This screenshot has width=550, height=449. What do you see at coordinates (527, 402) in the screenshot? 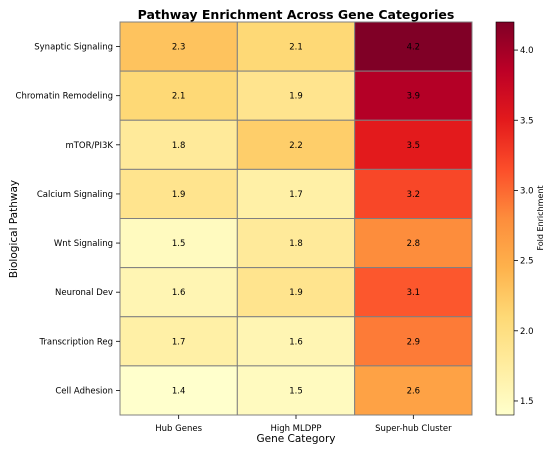
I see `colorbar-tick-label: 1.5` at bounding box center [527, 402].